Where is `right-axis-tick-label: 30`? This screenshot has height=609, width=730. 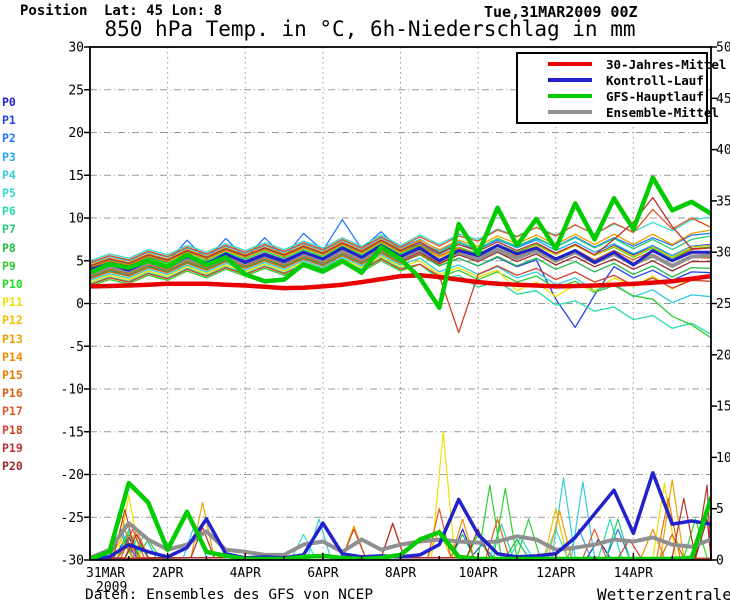
right-axis-tick-label: 30 is located at coordinates (723, 253).